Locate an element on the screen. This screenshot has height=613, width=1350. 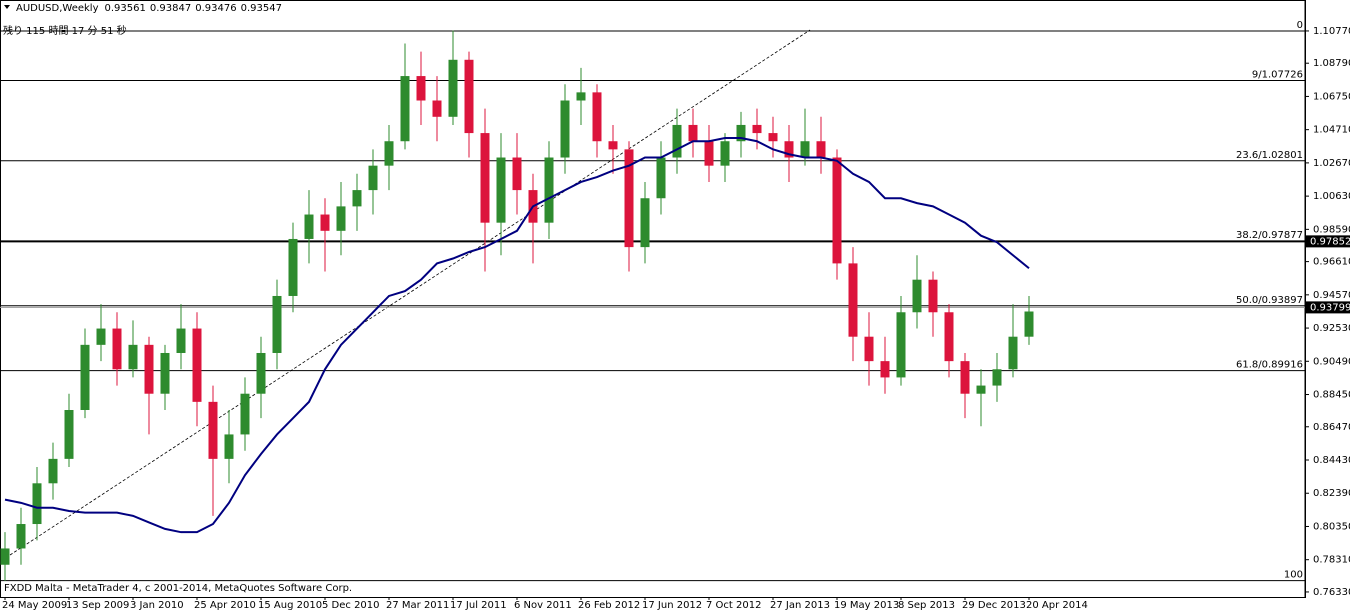
x-tick-label: 27 Mar 2011 is located at coordinates (417, 605).